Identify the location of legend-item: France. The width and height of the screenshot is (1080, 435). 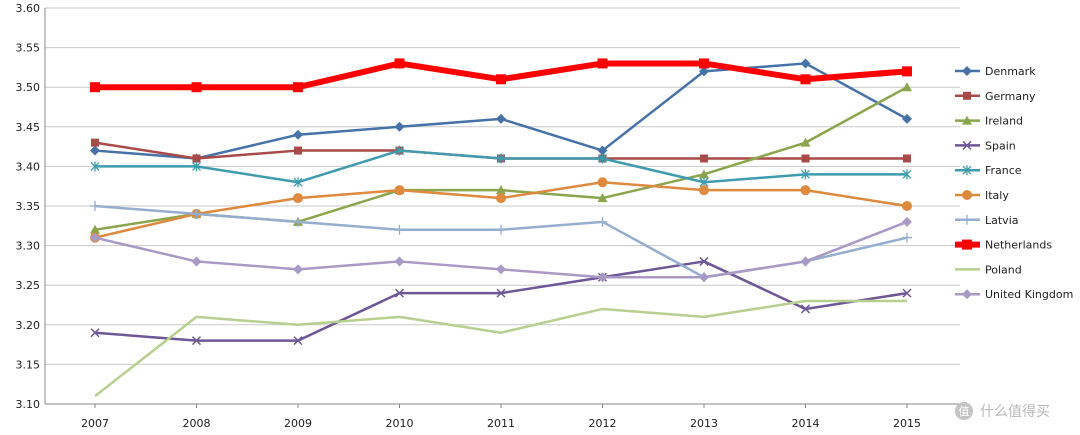
(988, 170).